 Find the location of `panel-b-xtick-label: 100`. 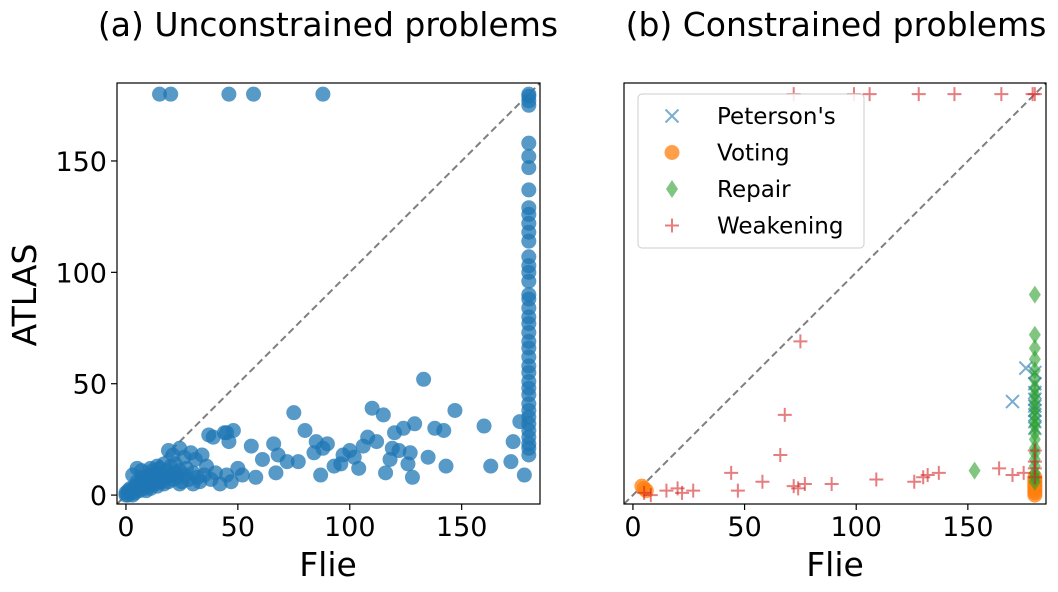

panel-b-xtick-label: 100 is located at coordinates (856, 527).